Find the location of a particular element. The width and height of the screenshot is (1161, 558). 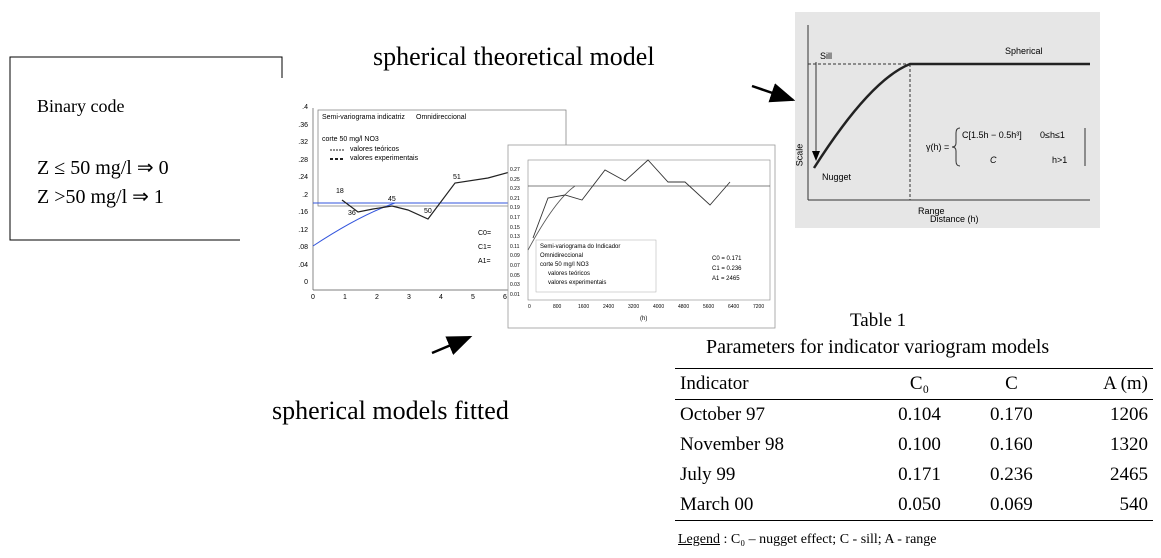

axis-label: Scale is located at coordinates (799, 155).